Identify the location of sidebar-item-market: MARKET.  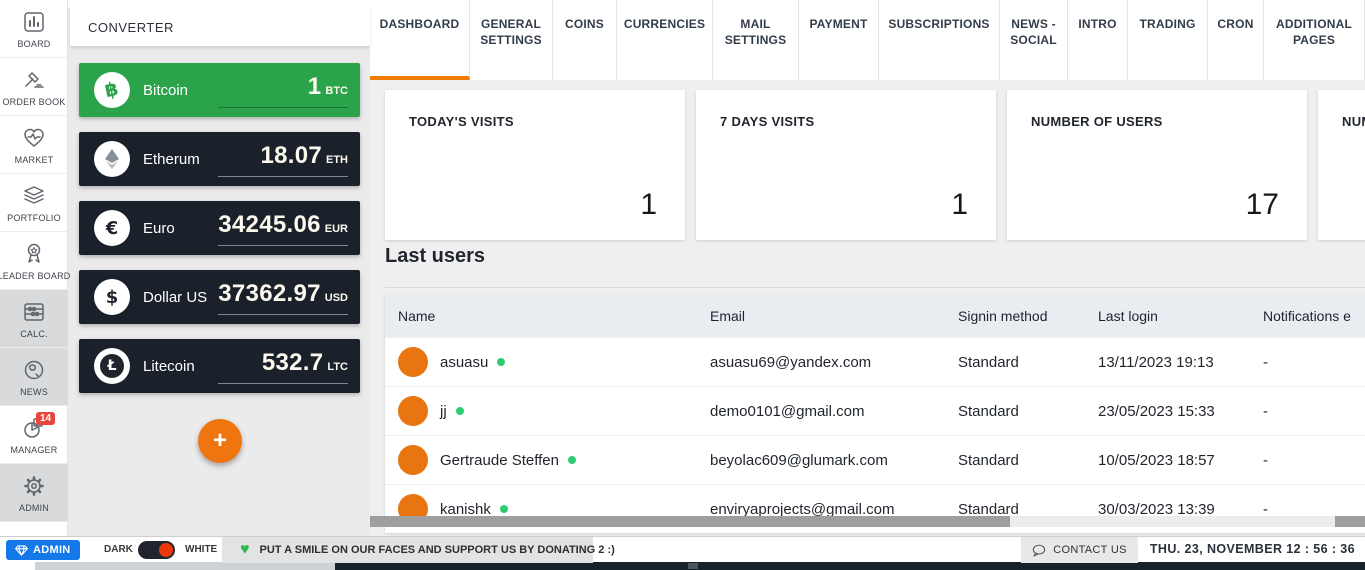
(34, 145).